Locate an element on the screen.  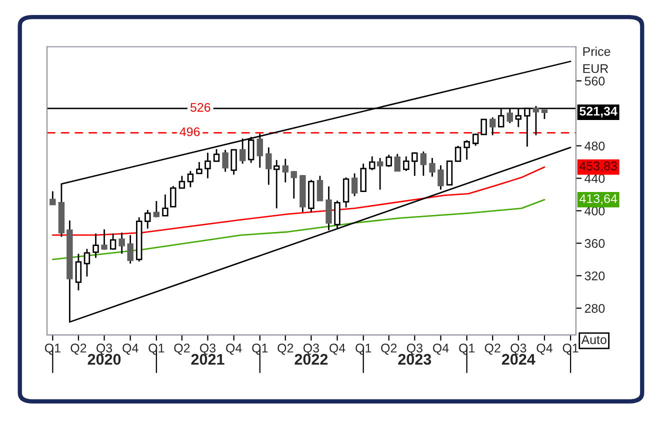
annotation: 453,83 is located at coordinates (598, 167).